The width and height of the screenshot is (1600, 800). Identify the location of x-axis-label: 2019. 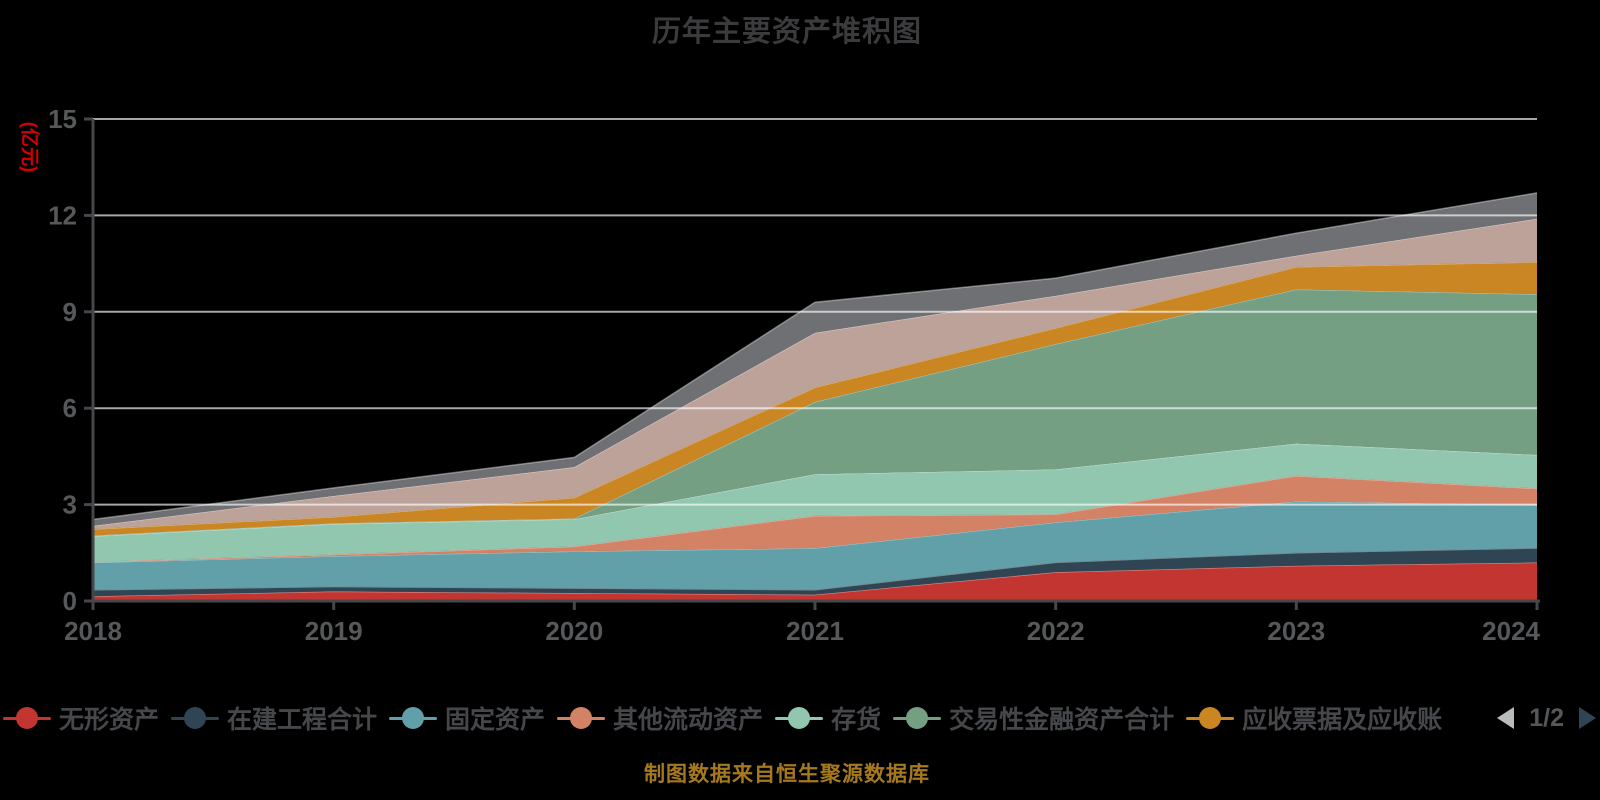
(334, 631).